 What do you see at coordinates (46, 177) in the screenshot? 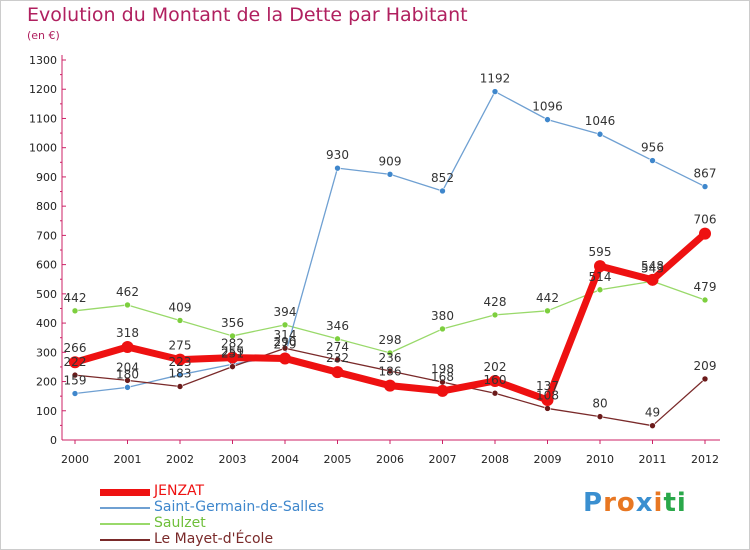
I see `y-tick-label: 900` at bounding box center [46, 177].